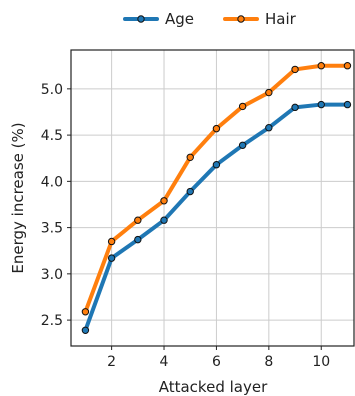 Image resolution: width=355 pixels, height=396 pixels. I want to click on y-axis: 2.5 3.0 3.5 4.0 4.5 5.0, so click(56, 205).